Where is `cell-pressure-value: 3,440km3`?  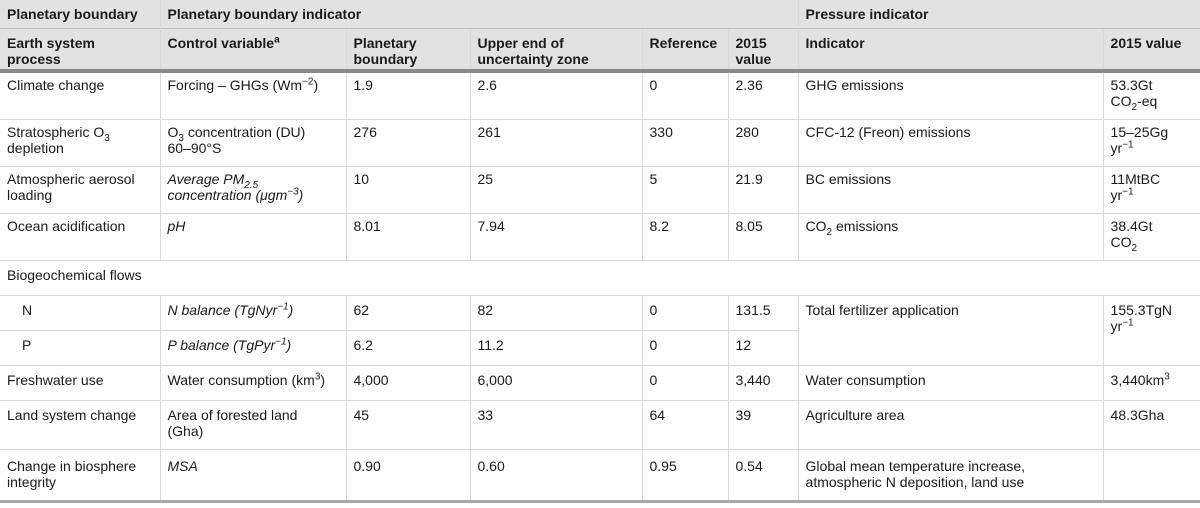
cell-pressure-value: 3,440km3 is located at coordinates (1151, 383).